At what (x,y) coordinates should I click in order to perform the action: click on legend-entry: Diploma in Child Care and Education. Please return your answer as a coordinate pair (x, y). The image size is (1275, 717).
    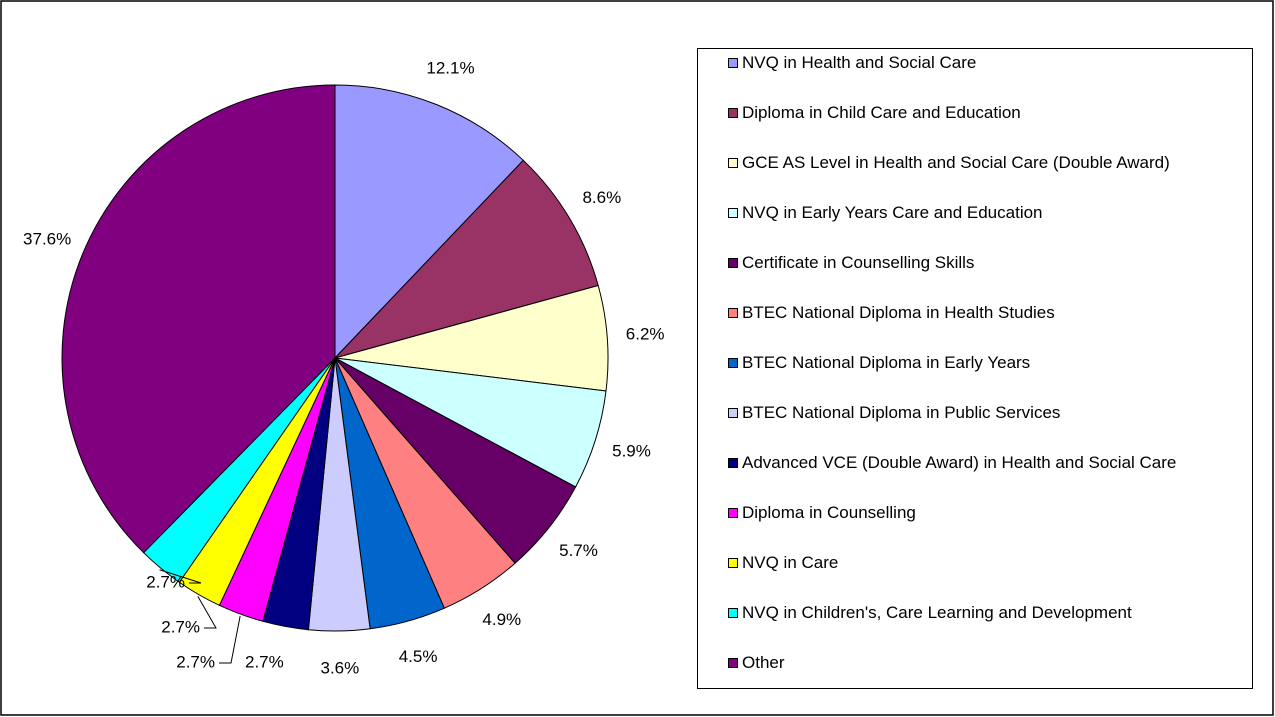
    Looking at the image, I should click on (983, 113).